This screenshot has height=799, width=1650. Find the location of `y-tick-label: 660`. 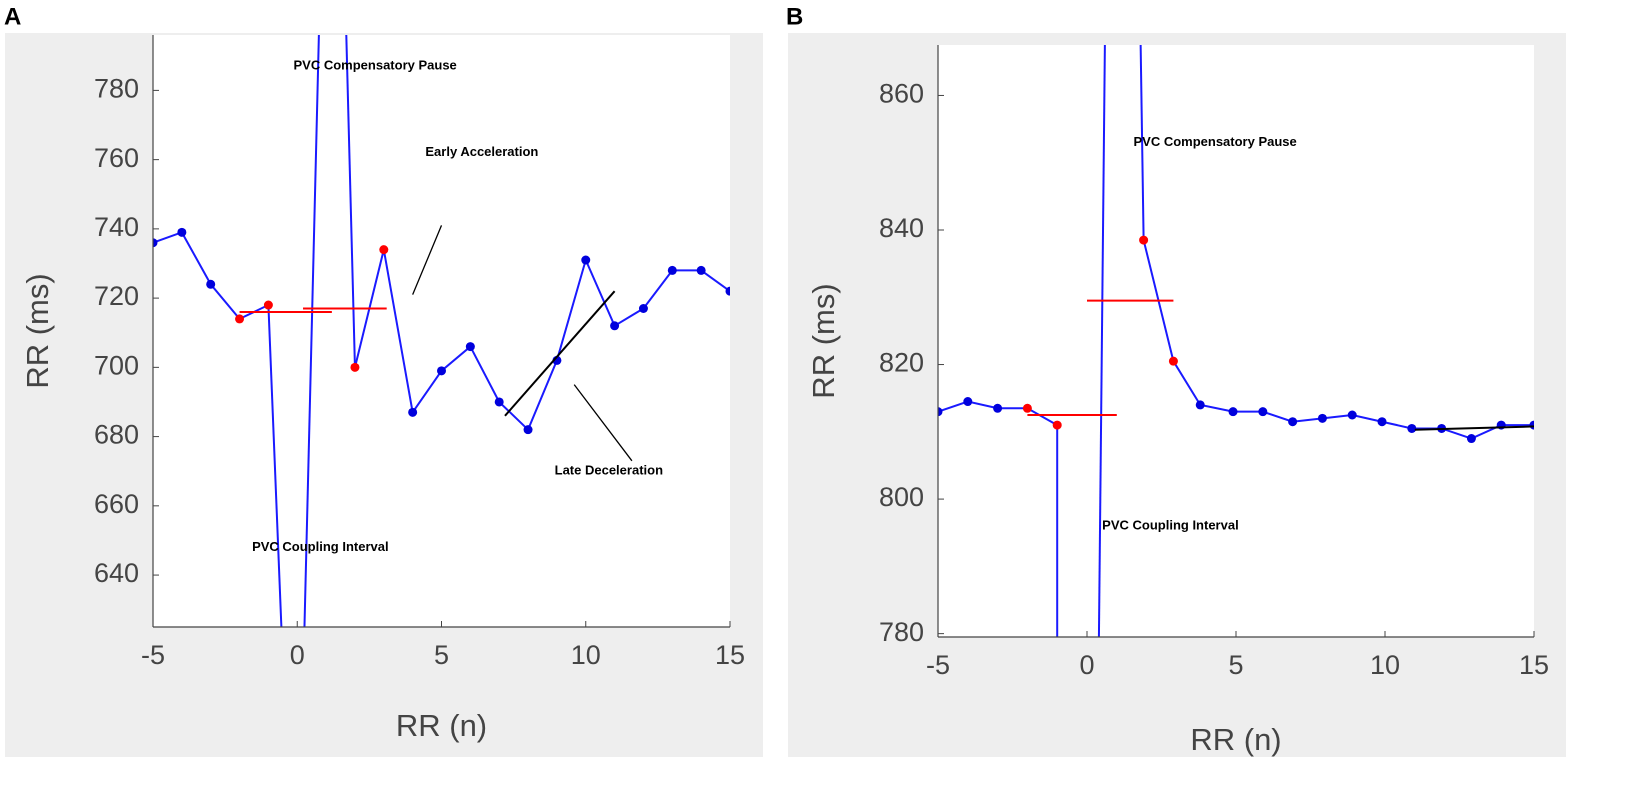

y-tick-label: 660 is located at coordinates (116, 504).